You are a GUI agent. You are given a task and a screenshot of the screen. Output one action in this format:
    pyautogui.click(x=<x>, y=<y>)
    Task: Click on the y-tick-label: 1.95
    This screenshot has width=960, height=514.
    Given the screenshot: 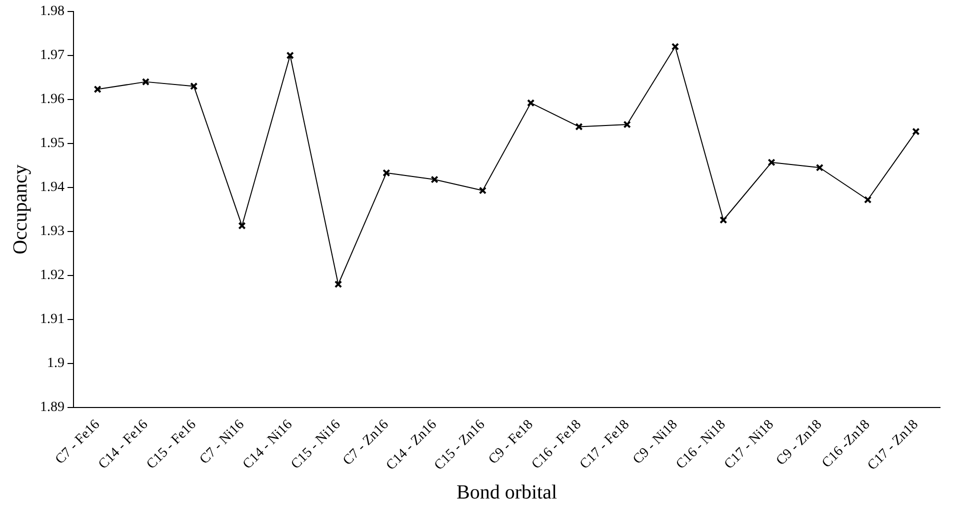 What is the action you would take?
    pyautogui.click(x=52, y=144)
    